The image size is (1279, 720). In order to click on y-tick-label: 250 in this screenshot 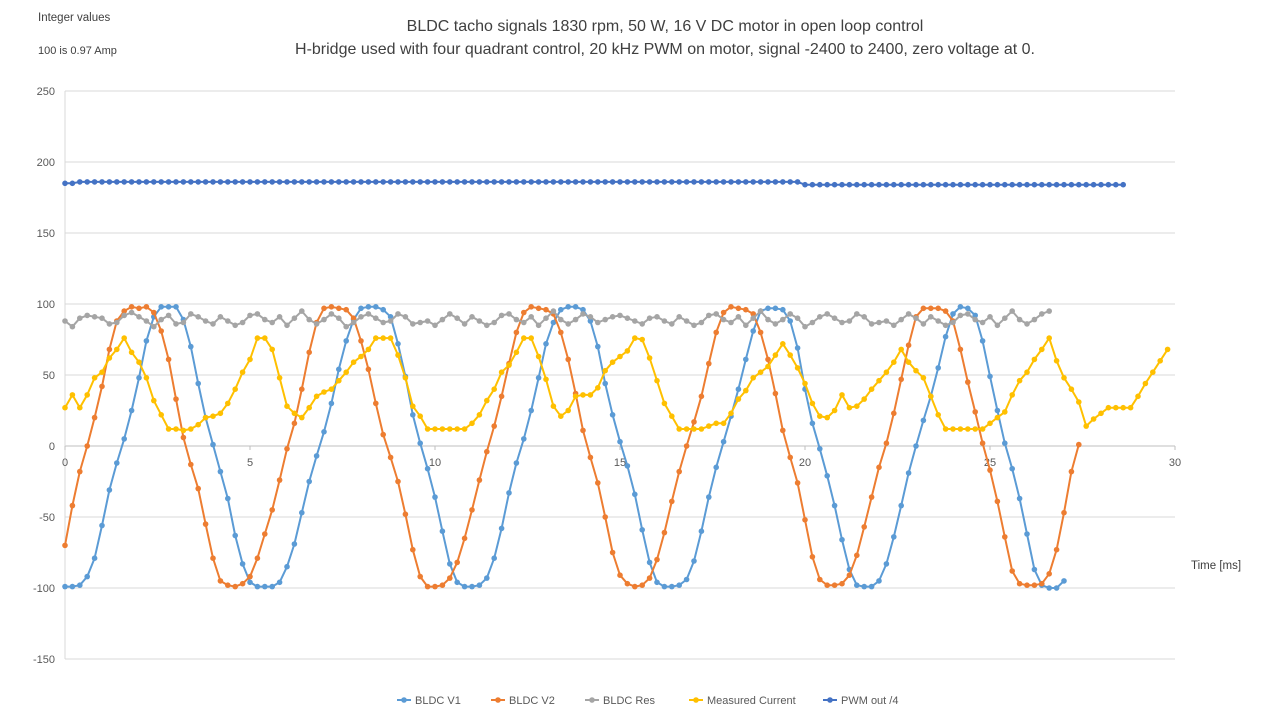, I will do `click(46, 92)`.